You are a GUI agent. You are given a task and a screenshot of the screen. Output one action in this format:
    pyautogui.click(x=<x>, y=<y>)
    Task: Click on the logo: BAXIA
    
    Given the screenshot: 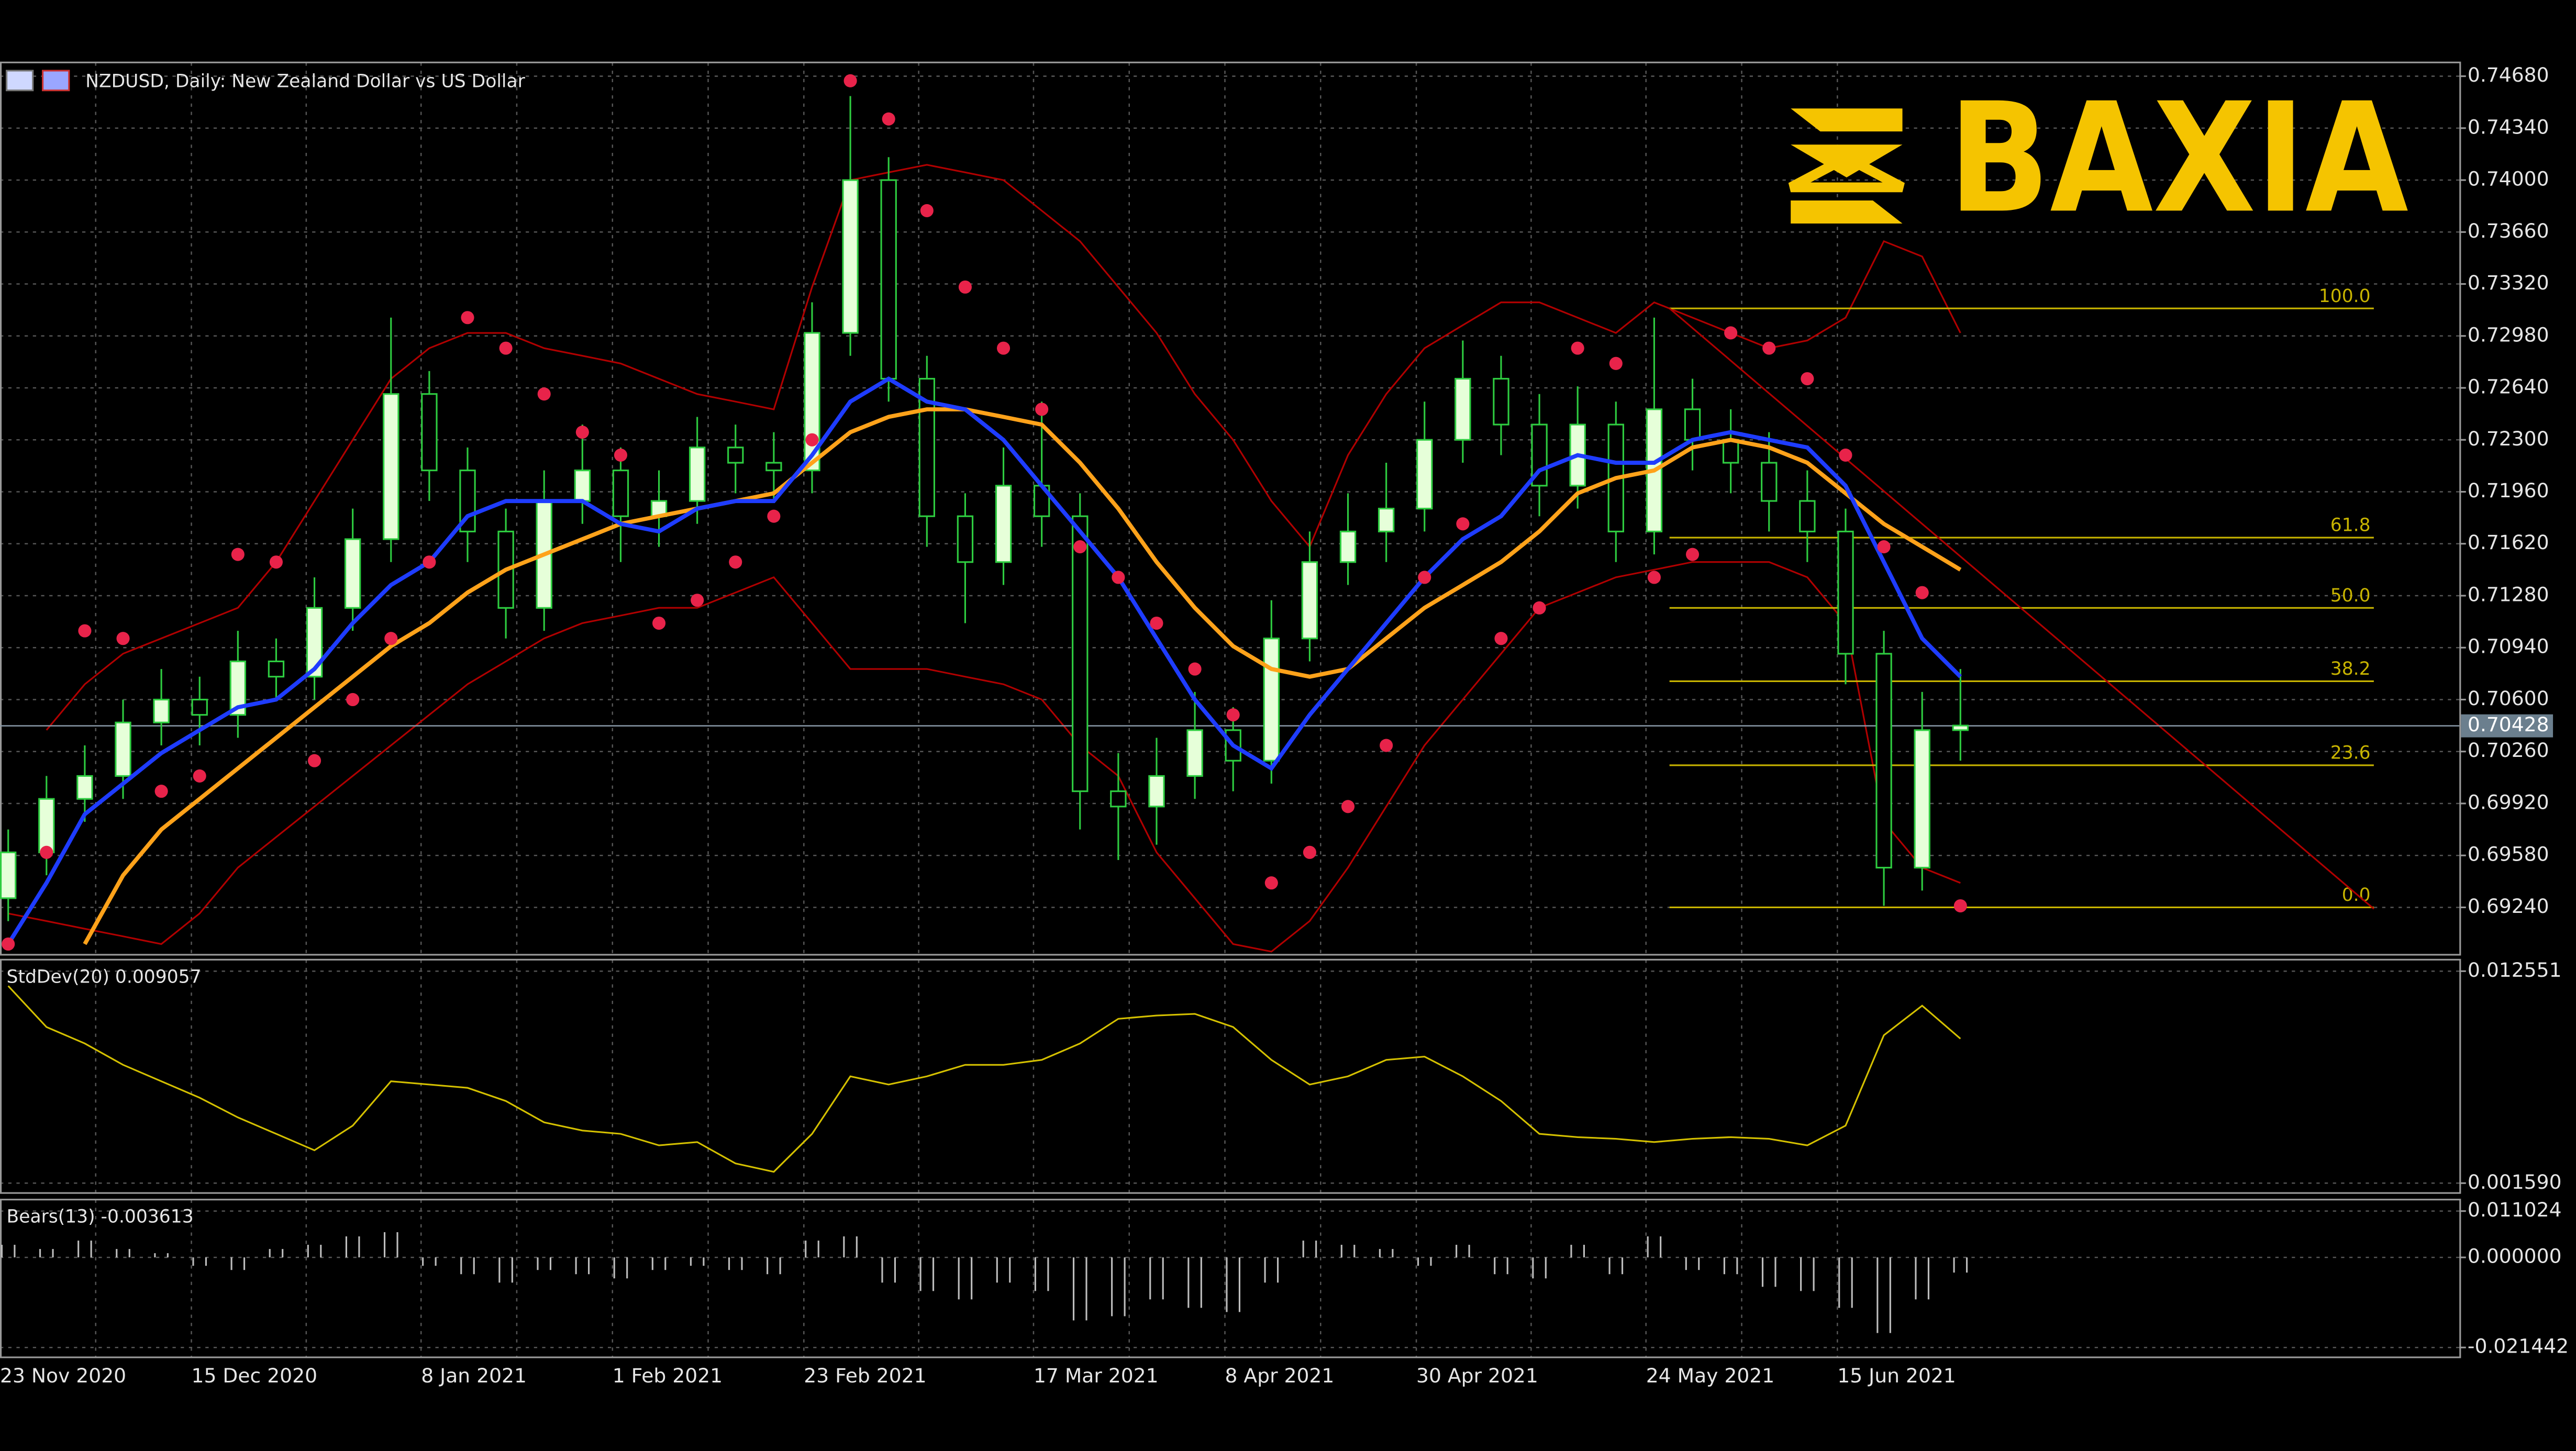 What is the action you would take?
    pyautogui.click(x=2099, y=159)
    